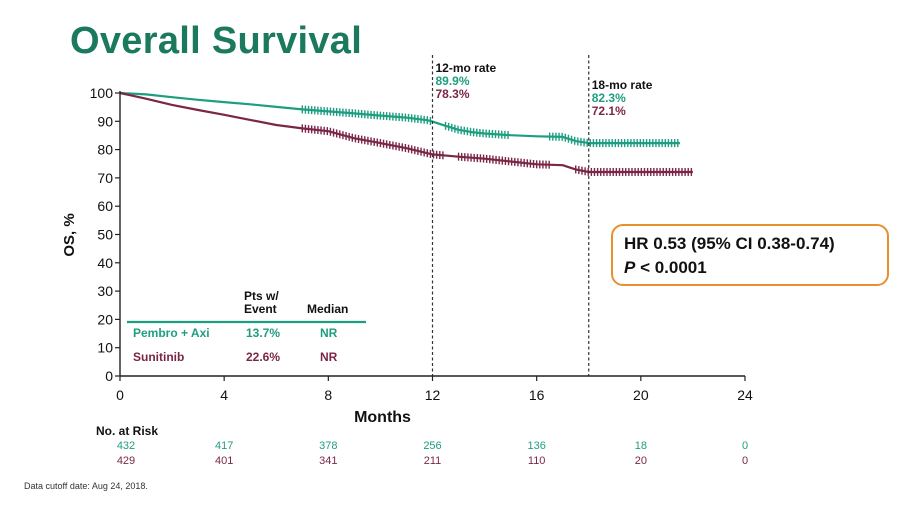 Image resolution: width=918 pixels, height=522 pixels. I want to click on y-tick-label: 0, so click(109, 376).